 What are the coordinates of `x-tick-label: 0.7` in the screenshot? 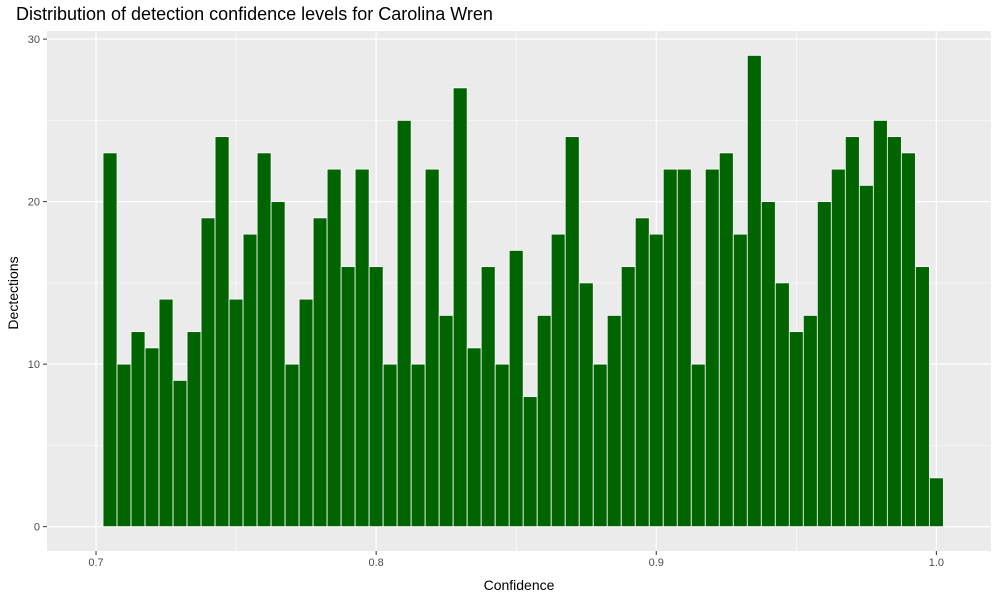 It's located at (95, 563).